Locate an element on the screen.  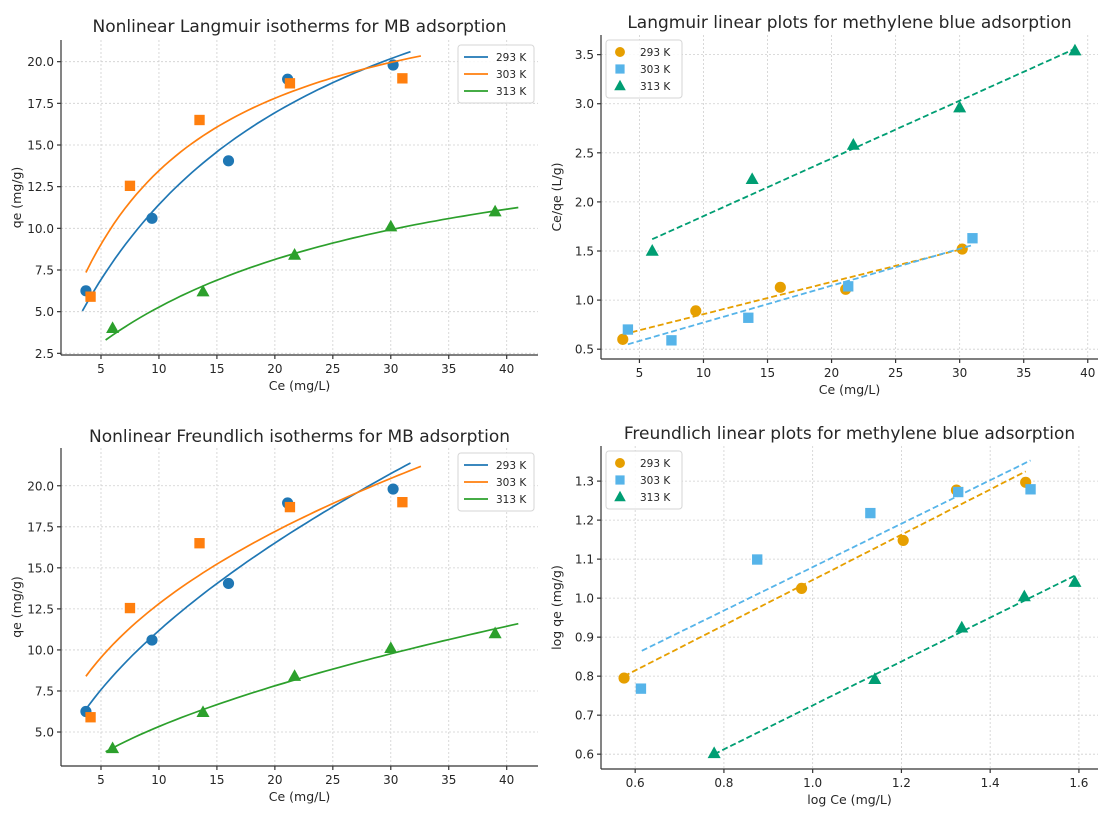
y-tick-label: 1.5 is located at coordinates (584, 252).